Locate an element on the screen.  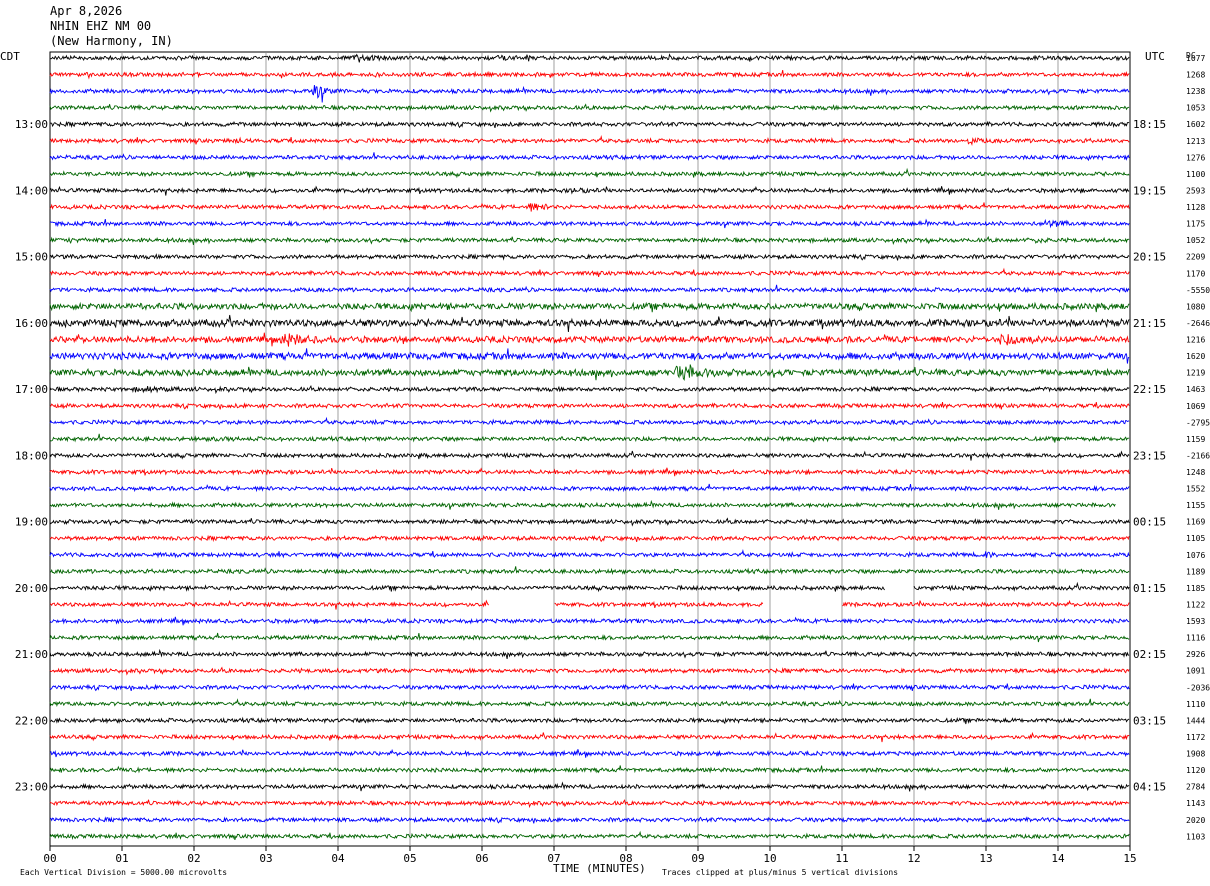
dc-offset-label: 1120 is located at coordinates (1195, 770).